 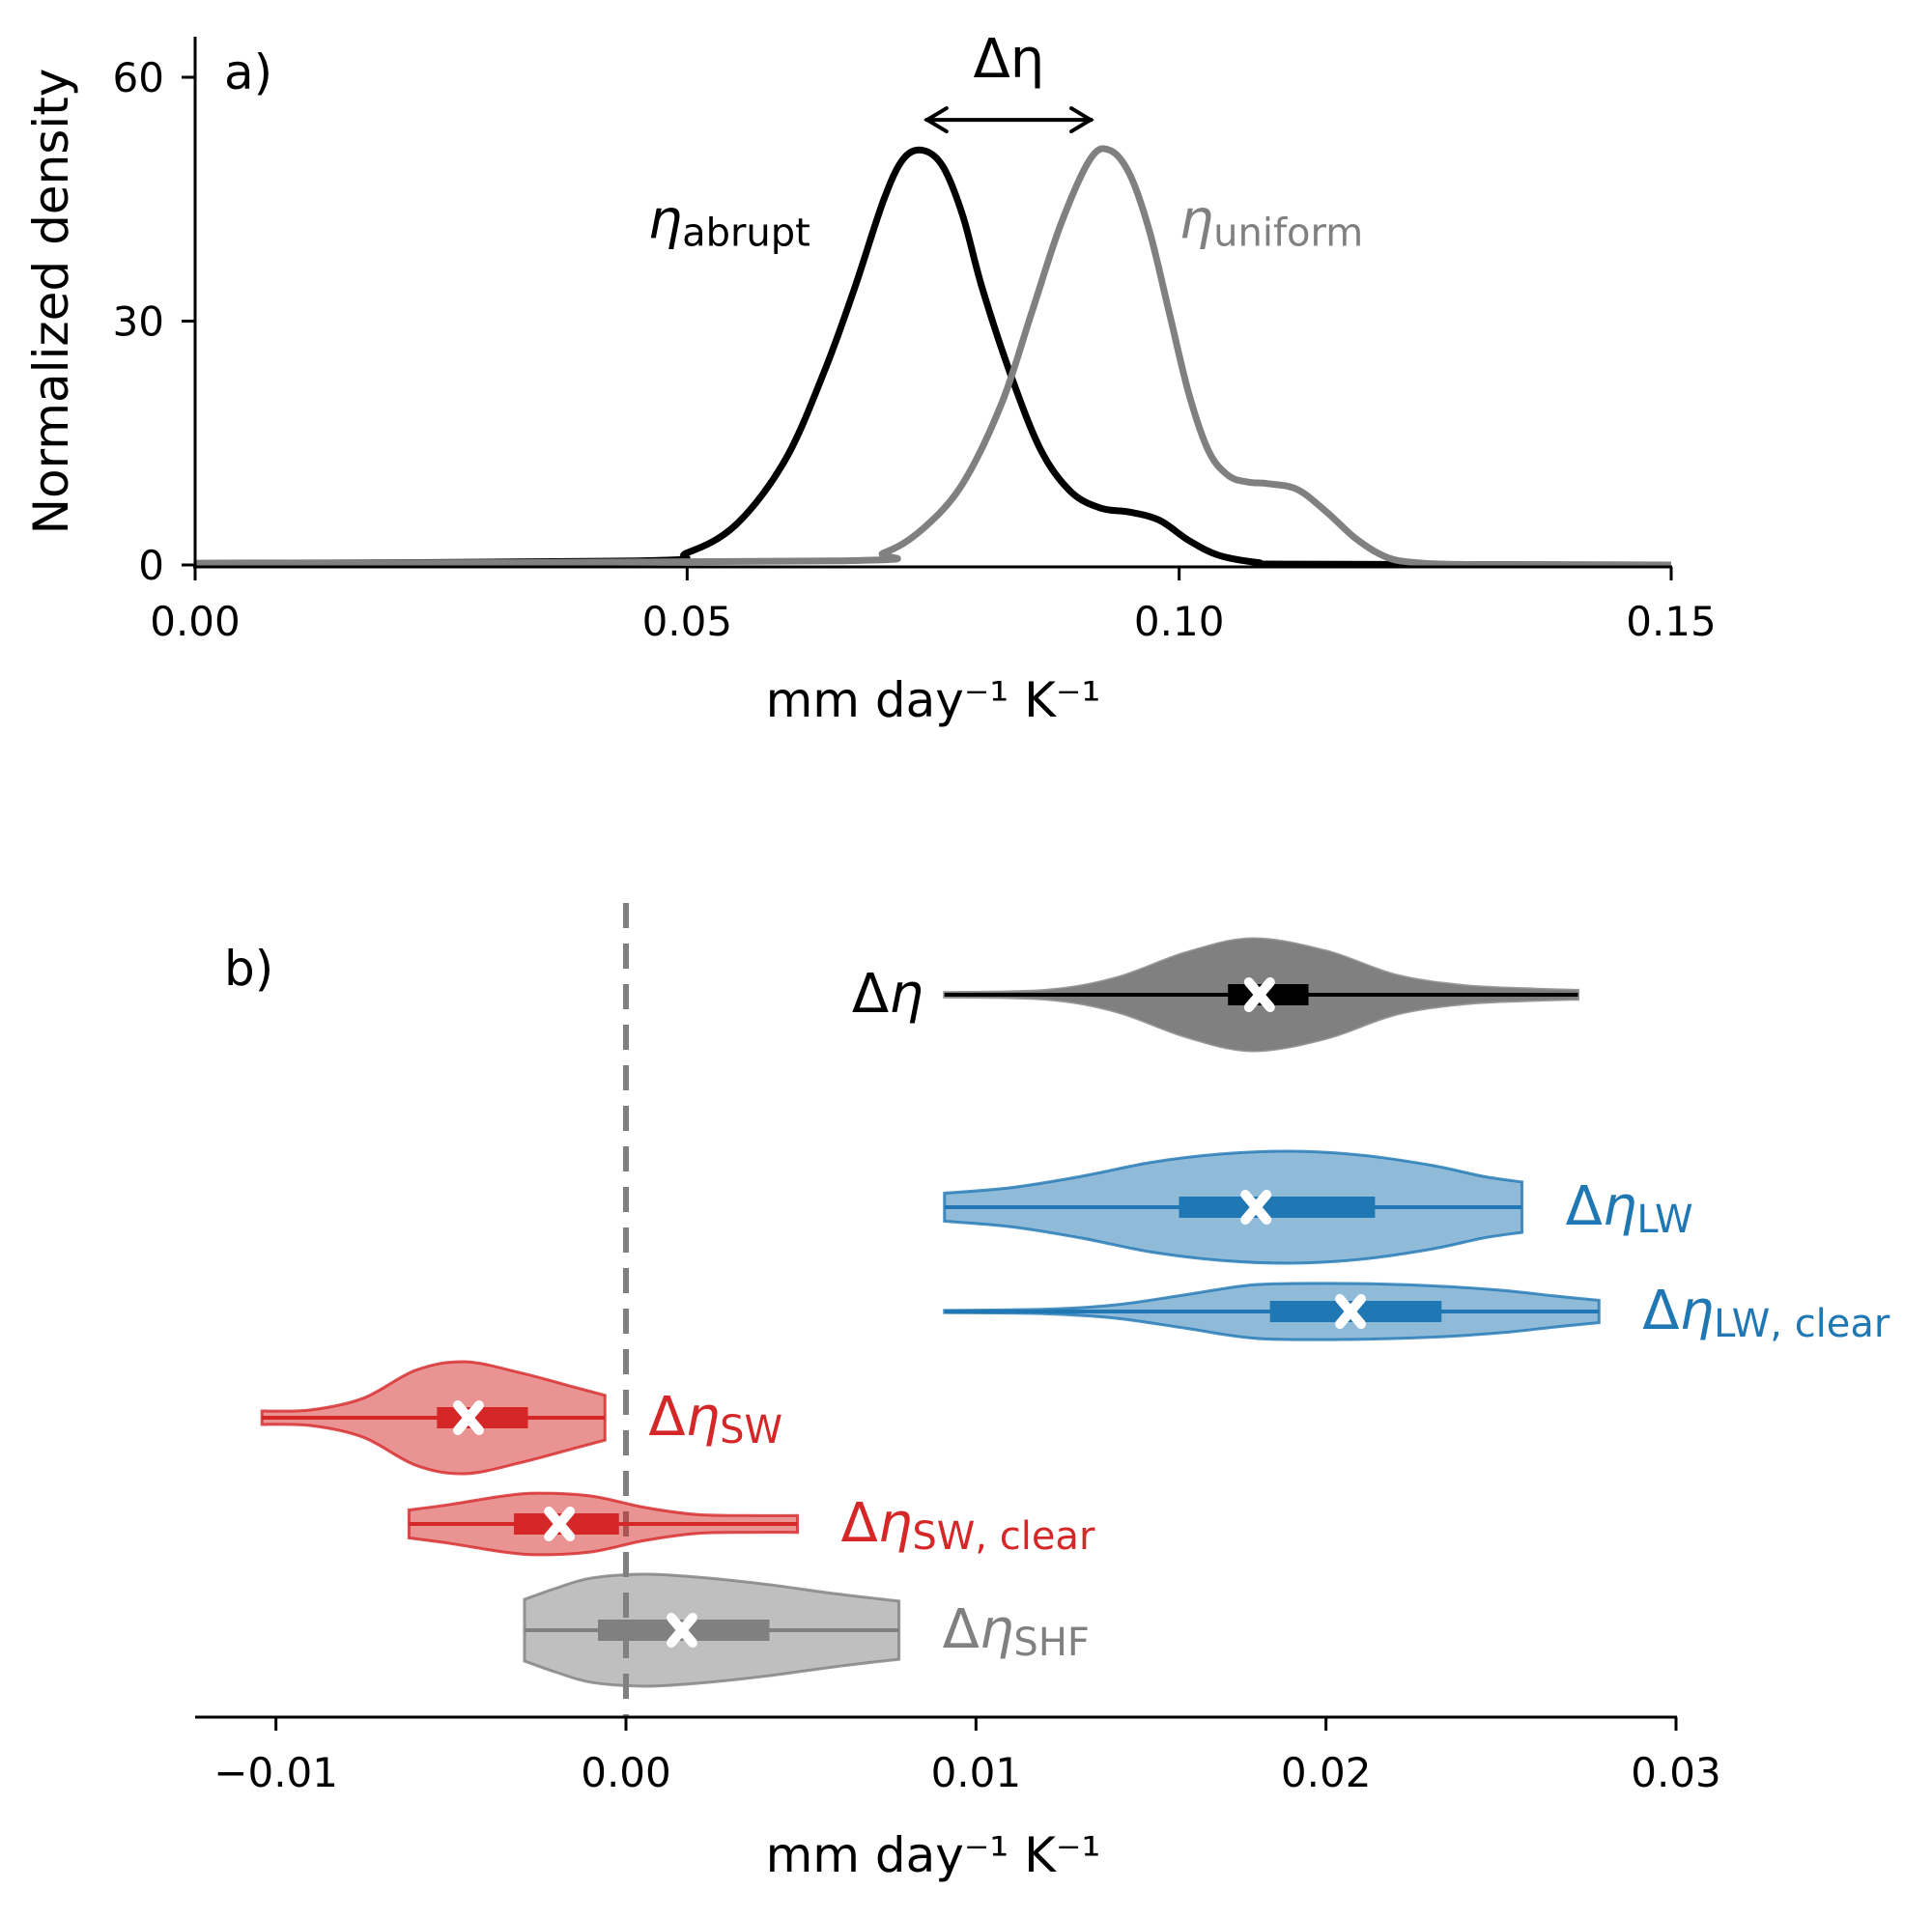 I want to click on x-tick-label: 0.05, so click(x=687, y=621).